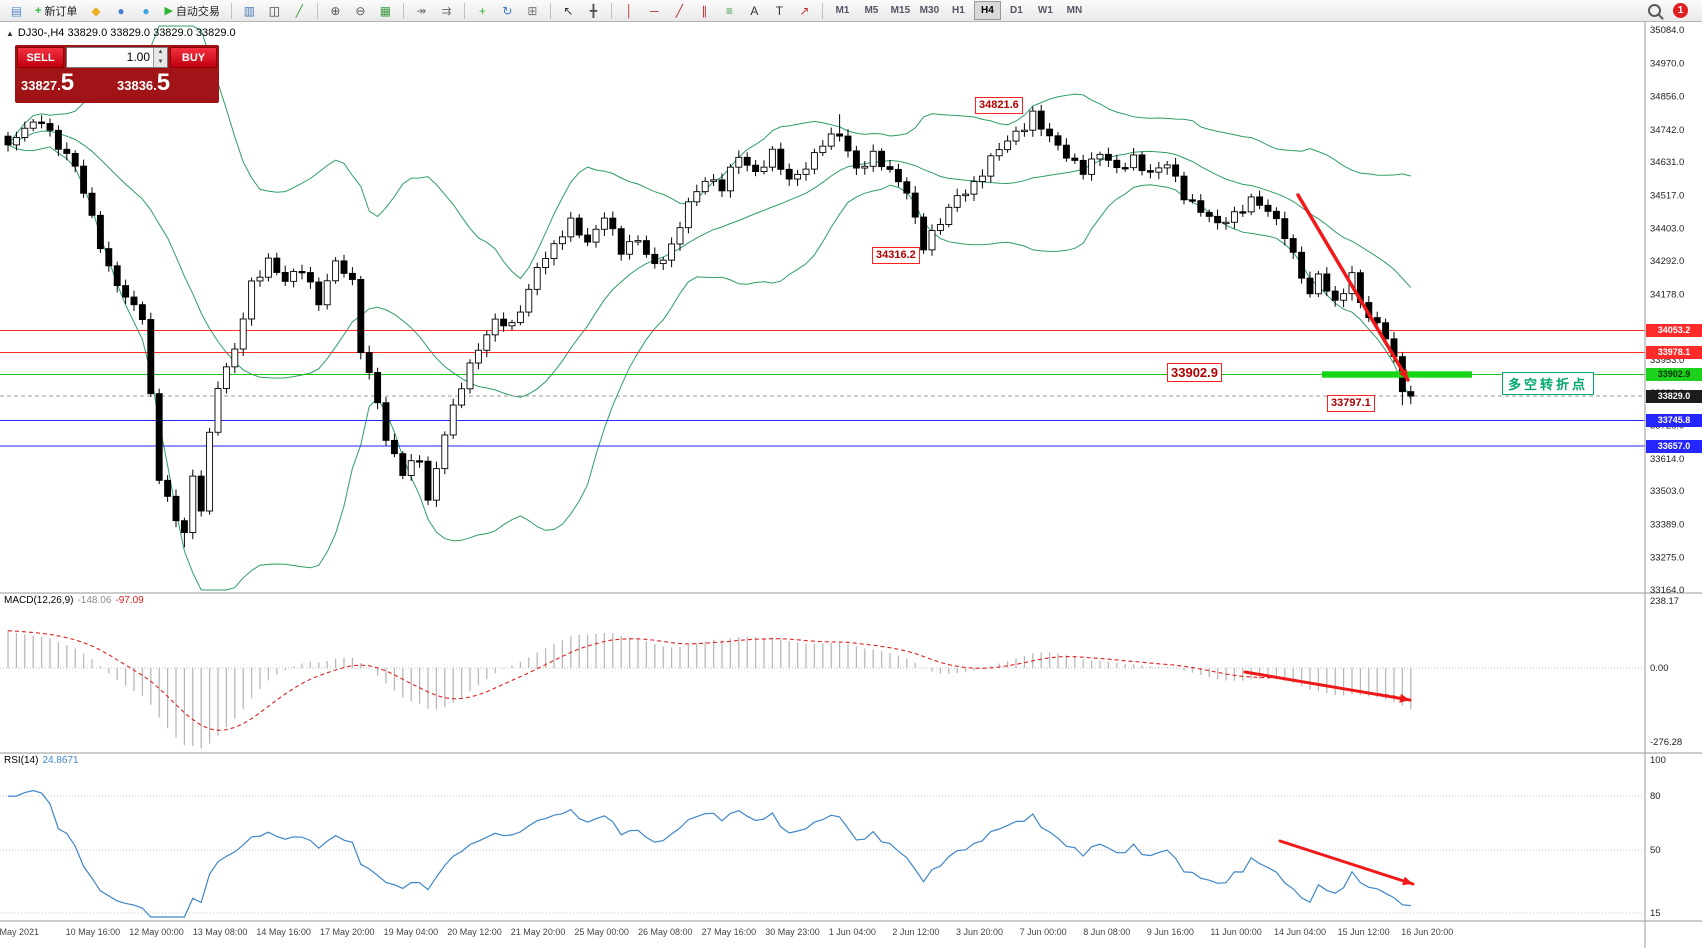 Image resolution: width=1702 pixels, height=948 pixels. Describe the element at coordinates (729, 10) in the screenshot. I see `fibonacci-icon: ≡` at that location.